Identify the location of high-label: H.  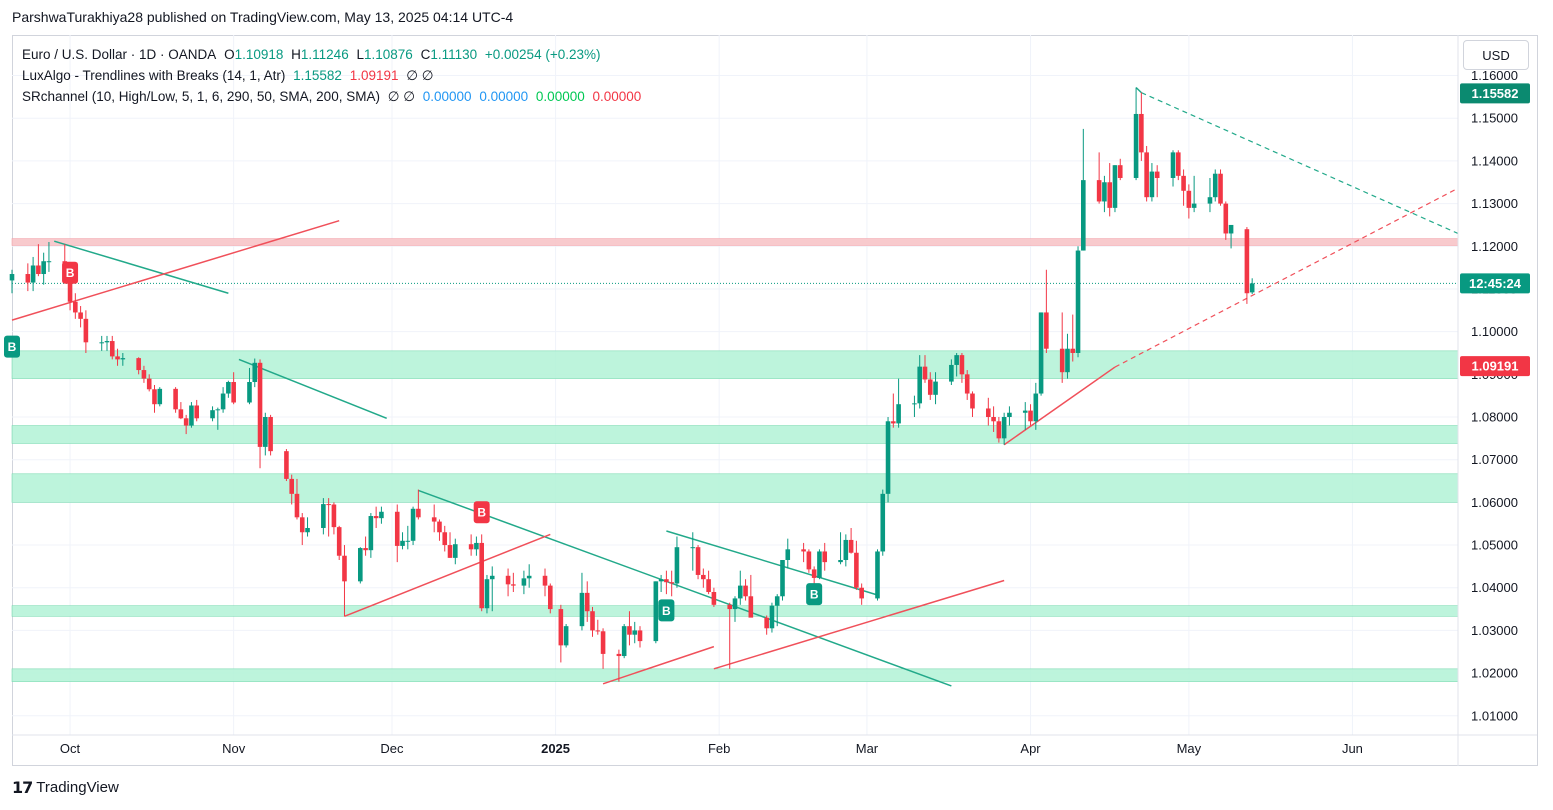
(296, 54).